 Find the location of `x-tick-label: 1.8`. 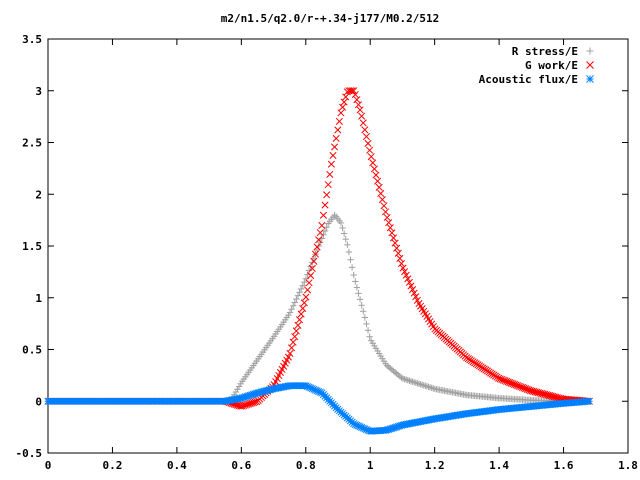

x-tick-label: 1.8 is located at coordinates (628, 465).